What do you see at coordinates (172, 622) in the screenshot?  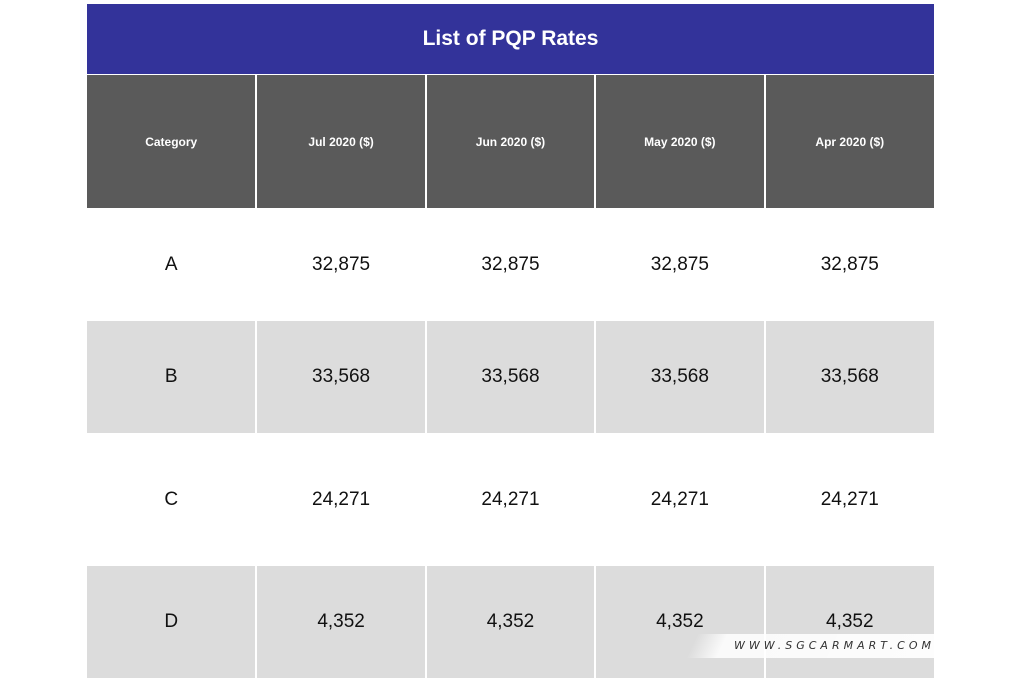 I see `category-cell: D` at bounding box center [172, 622].